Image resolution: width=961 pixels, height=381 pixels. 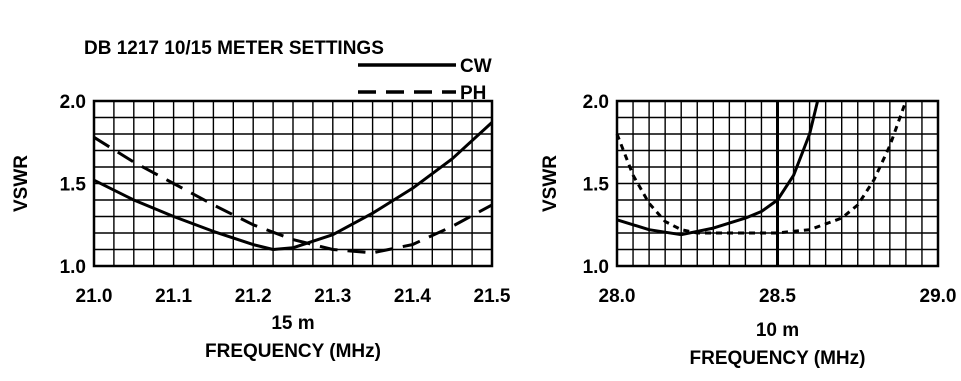 What do you see at coordinates (412, 296) in the screenshot?
I see `x-tick-label: 21.4` at bounding box center [412, 296].